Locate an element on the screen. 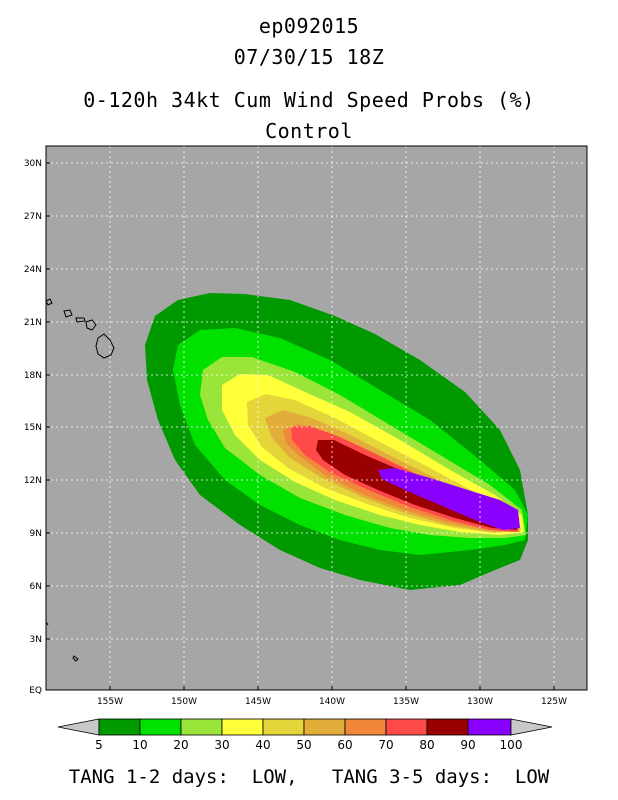  lat-label: 15N is located at coordinates (33, 428).